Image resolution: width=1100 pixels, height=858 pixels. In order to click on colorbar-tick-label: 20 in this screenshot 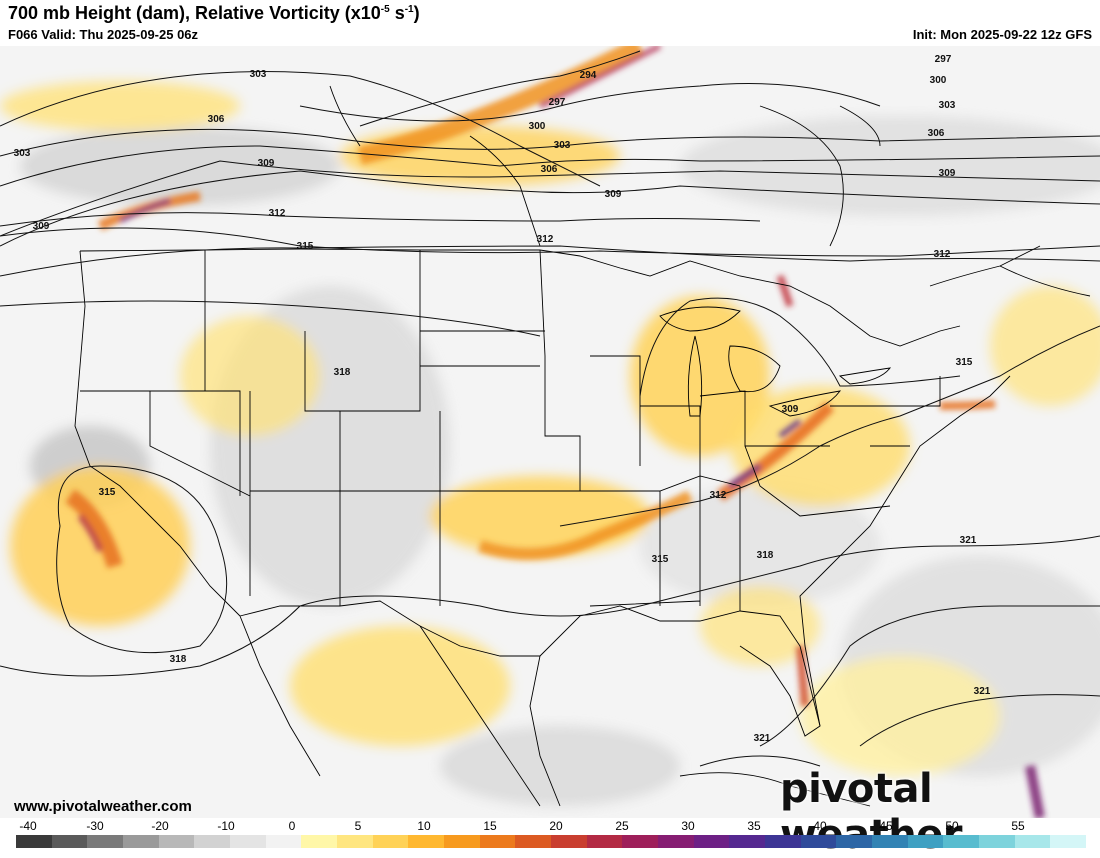, I will do `click(556, 826)`.